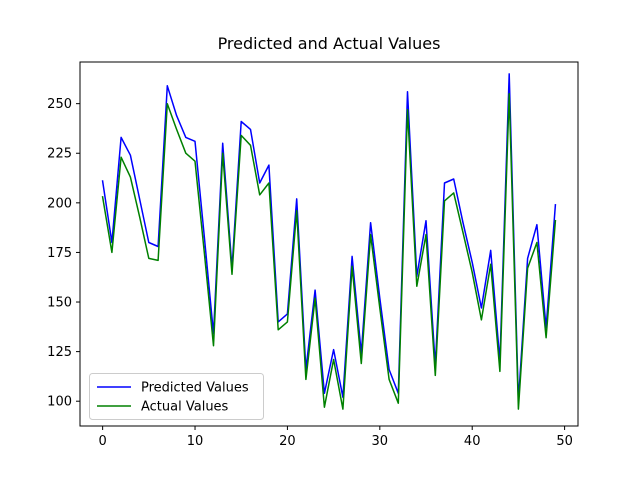 The image size is (640, 480). Describe the element at coordinates (59, 203) in the screenshot. I see `y-tick-label: 200` at that location.